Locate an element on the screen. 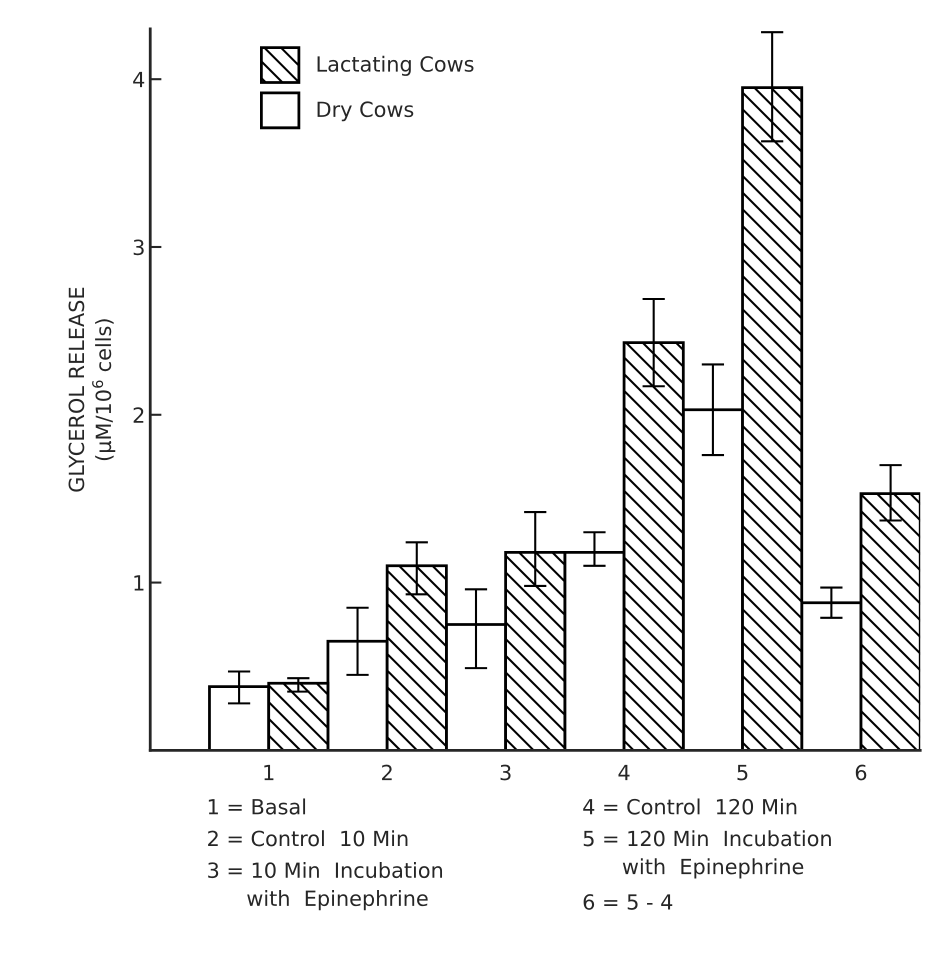  text: 4 = Control 120 Min is located at coordinates (689, 806).